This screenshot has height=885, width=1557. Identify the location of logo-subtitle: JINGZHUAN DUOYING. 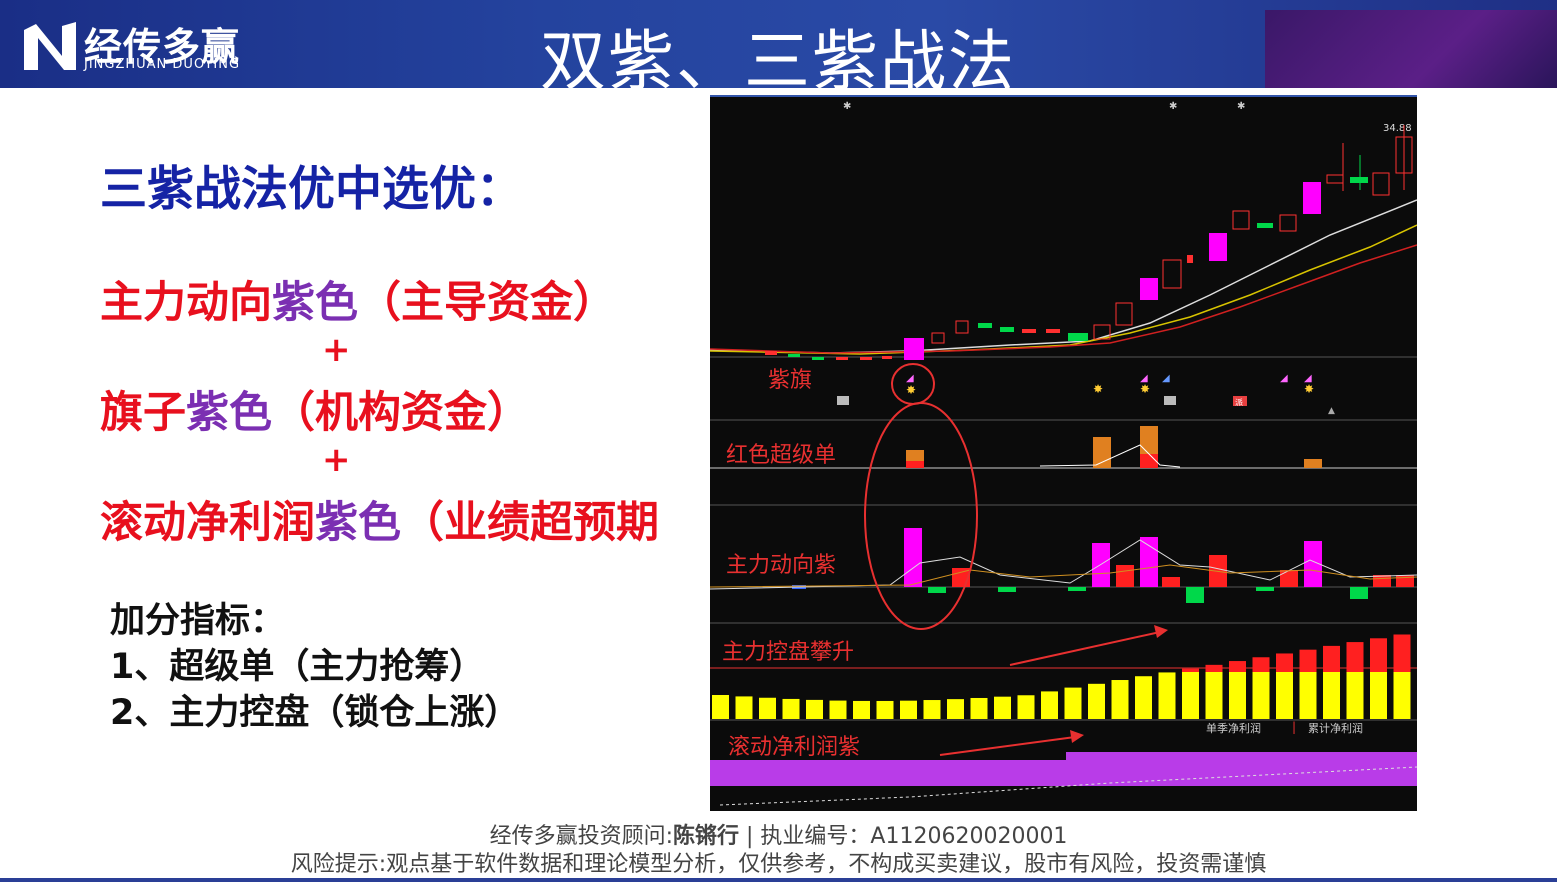
(162, 64).